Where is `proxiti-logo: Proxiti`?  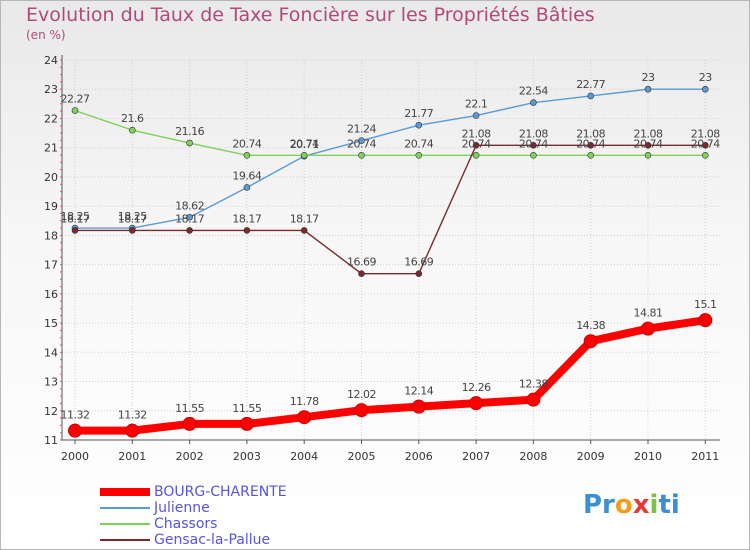
proxiti-logo: Proxiti is located at coordinates (631, 505).